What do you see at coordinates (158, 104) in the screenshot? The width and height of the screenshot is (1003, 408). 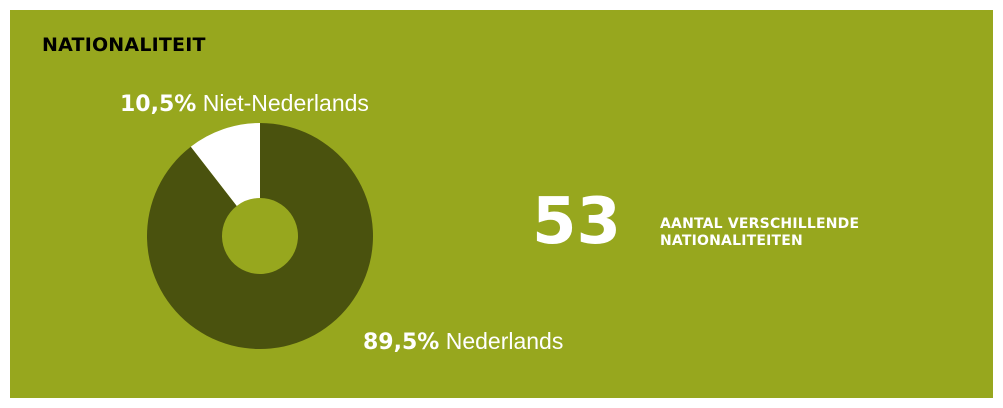 I see `slice-percent-niet-nederlands: 10,5%` at bounding box center [158, 104].